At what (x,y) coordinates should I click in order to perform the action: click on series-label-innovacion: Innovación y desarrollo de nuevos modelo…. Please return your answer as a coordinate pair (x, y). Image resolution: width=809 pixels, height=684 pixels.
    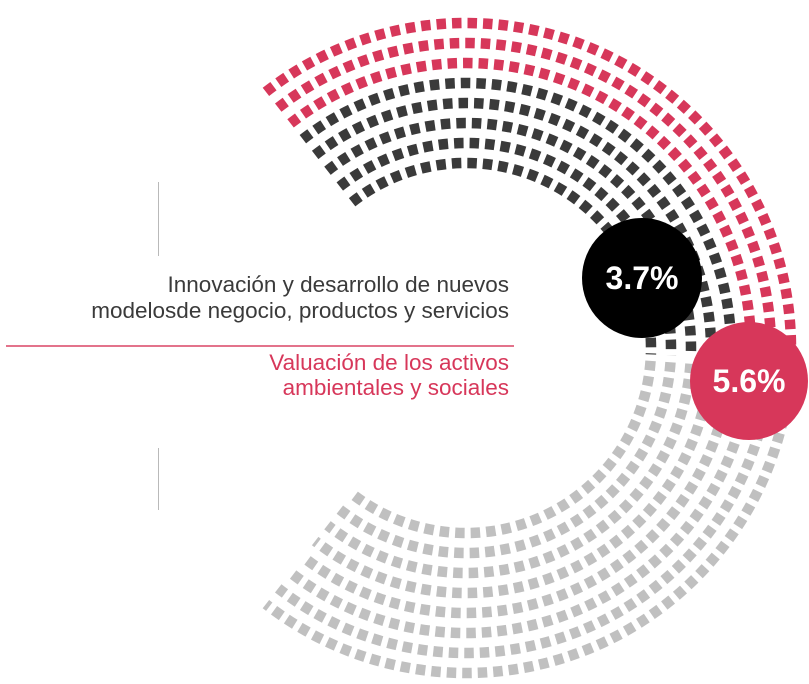
    Looking at the image, I should click on (300, 298).